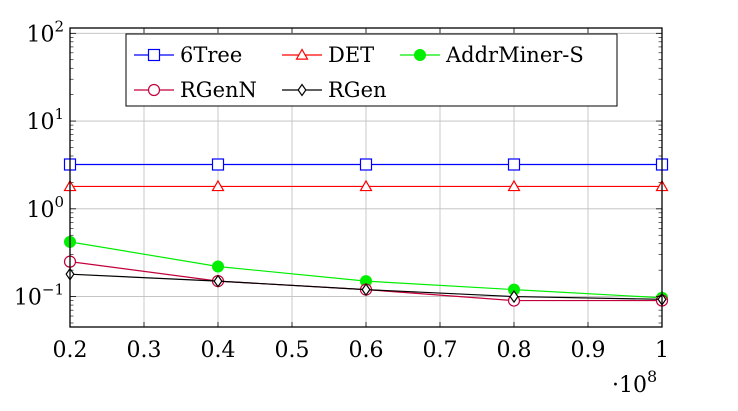  I want to click on legend-label: DET, so click(351, 55).